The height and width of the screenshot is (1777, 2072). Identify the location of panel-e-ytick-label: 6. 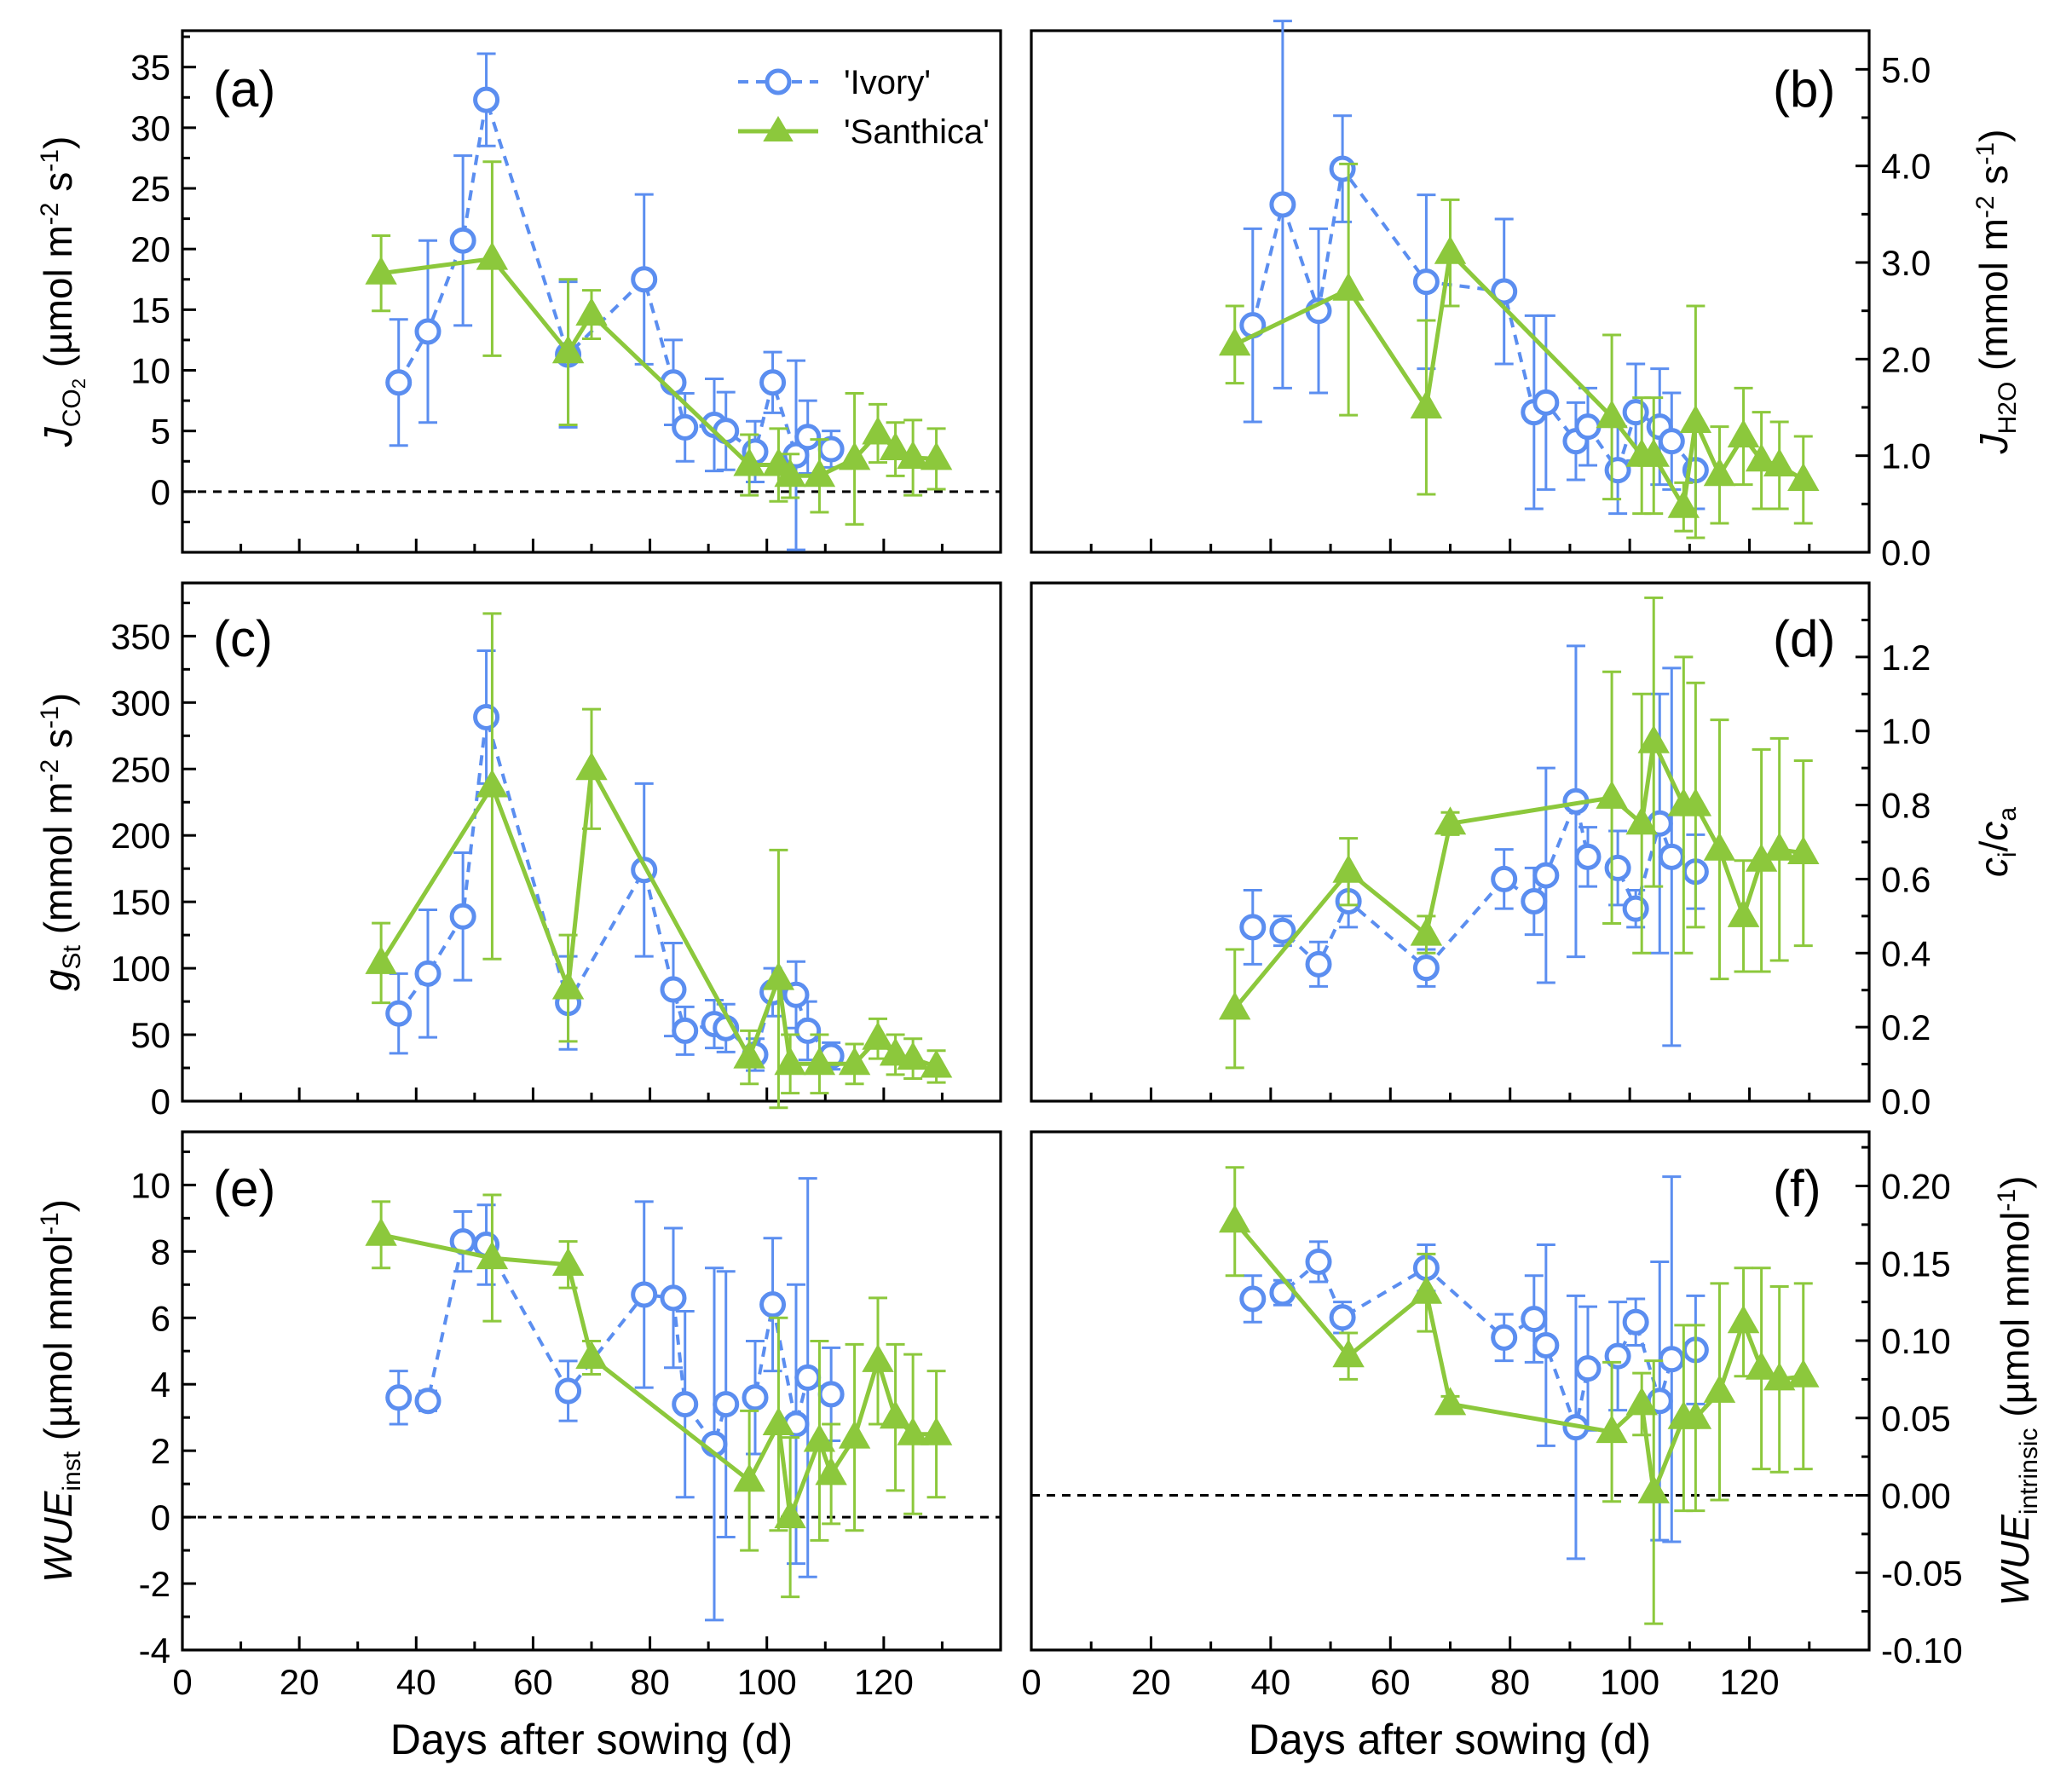
(160, 1318).